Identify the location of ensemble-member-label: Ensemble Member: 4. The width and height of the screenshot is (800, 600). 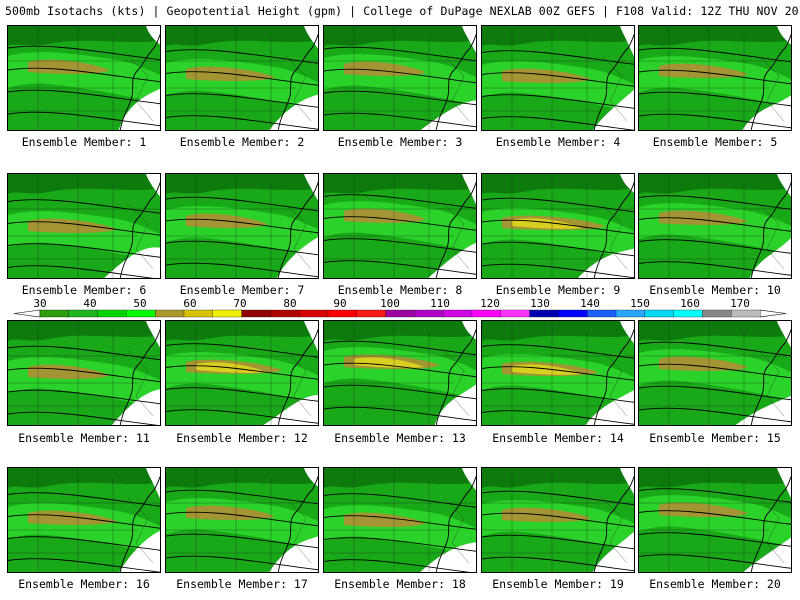
(558, 142).